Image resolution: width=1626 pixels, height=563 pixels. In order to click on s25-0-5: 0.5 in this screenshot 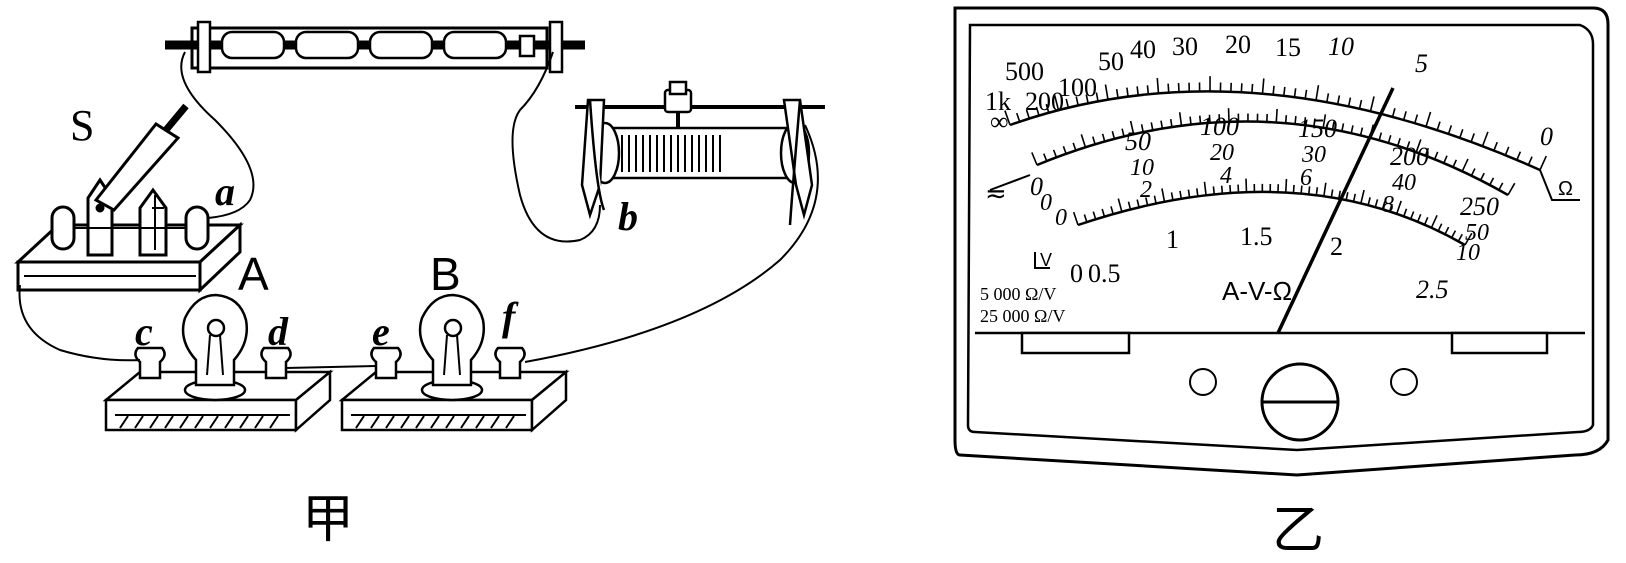, I will do `click(1104, 273)`.